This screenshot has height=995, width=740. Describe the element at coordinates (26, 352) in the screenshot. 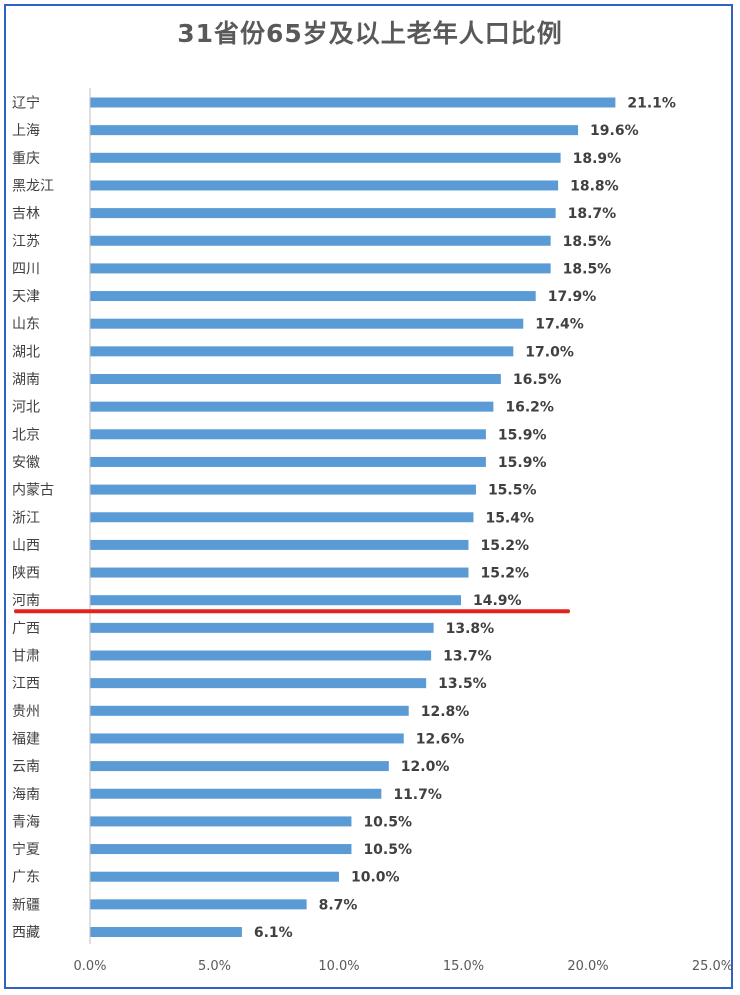

I see `category-label: 湖北` at that location.